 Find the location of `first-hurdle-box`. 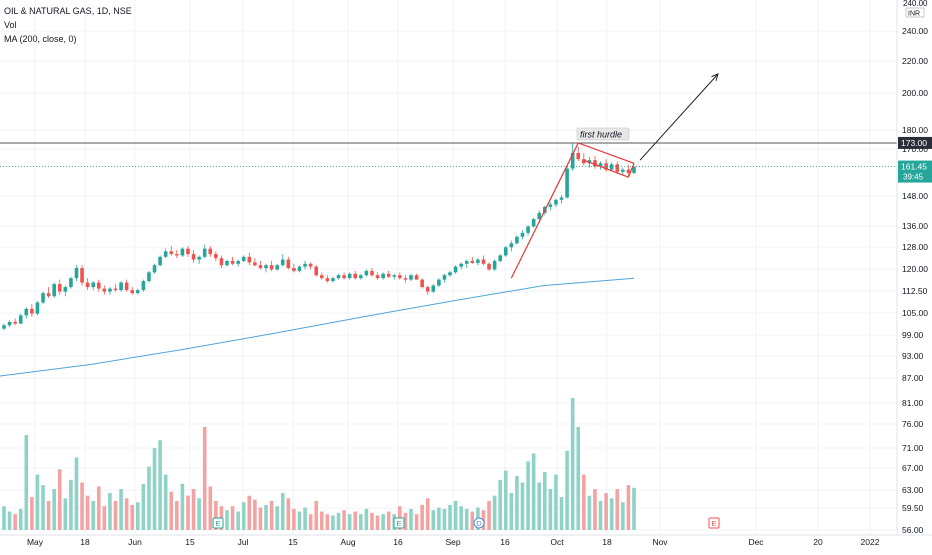

first-hurdle-box is located at coordinates (603, 134).